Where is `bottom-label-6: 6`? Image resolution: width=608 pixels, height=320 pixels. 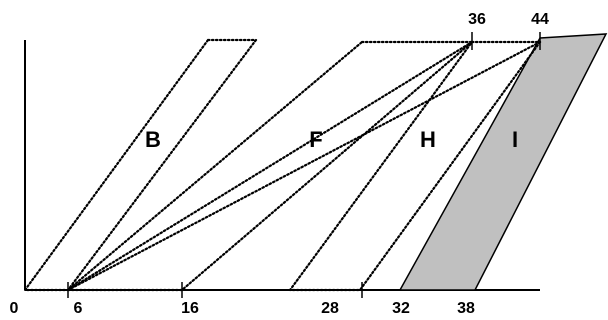 bottom-label-6: 6 is located at coordinates (78, 308).